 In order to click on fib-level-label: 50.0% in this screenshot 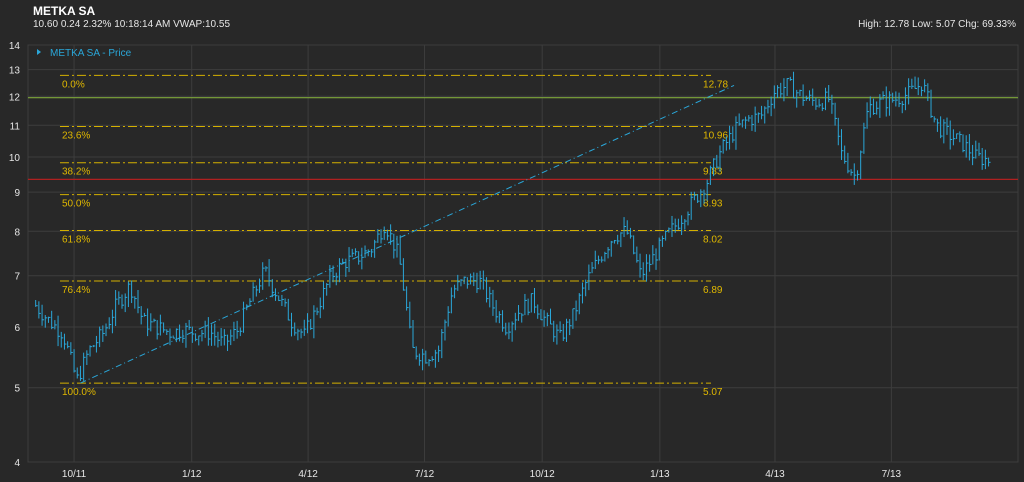, I will do `click(76, 204)`.